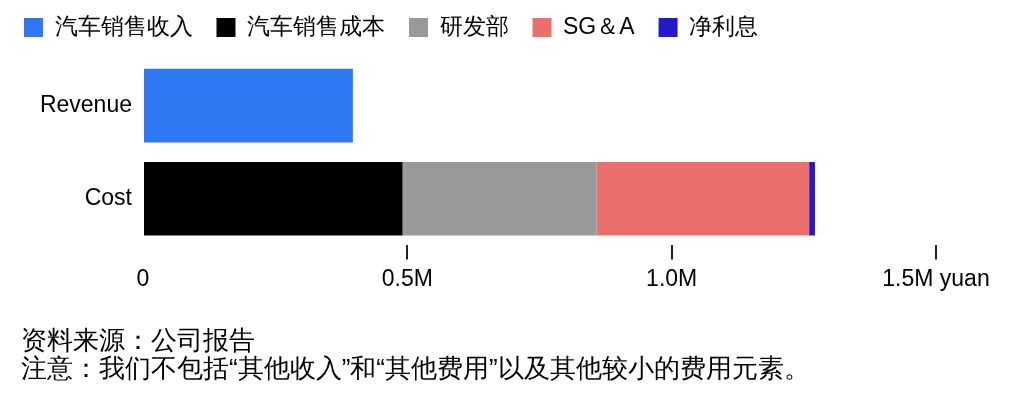 Image resolution: width=1022 pixels, height=418 pixels. What do you see at coordinates (474, 25) in the screenshot?
I see `legend-label: 研发部` at bounding box center [474, 25].